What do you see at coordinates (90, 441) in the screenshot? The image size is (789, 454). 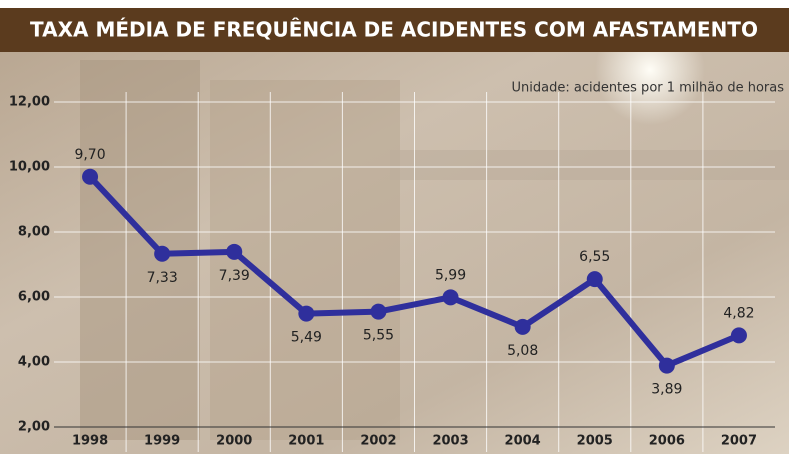 I see `x-tick-label: 1998` at bounding box center [90, 441].